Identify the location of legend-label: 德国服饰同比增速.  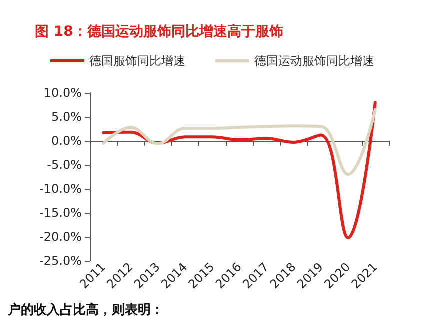
(138, 61).